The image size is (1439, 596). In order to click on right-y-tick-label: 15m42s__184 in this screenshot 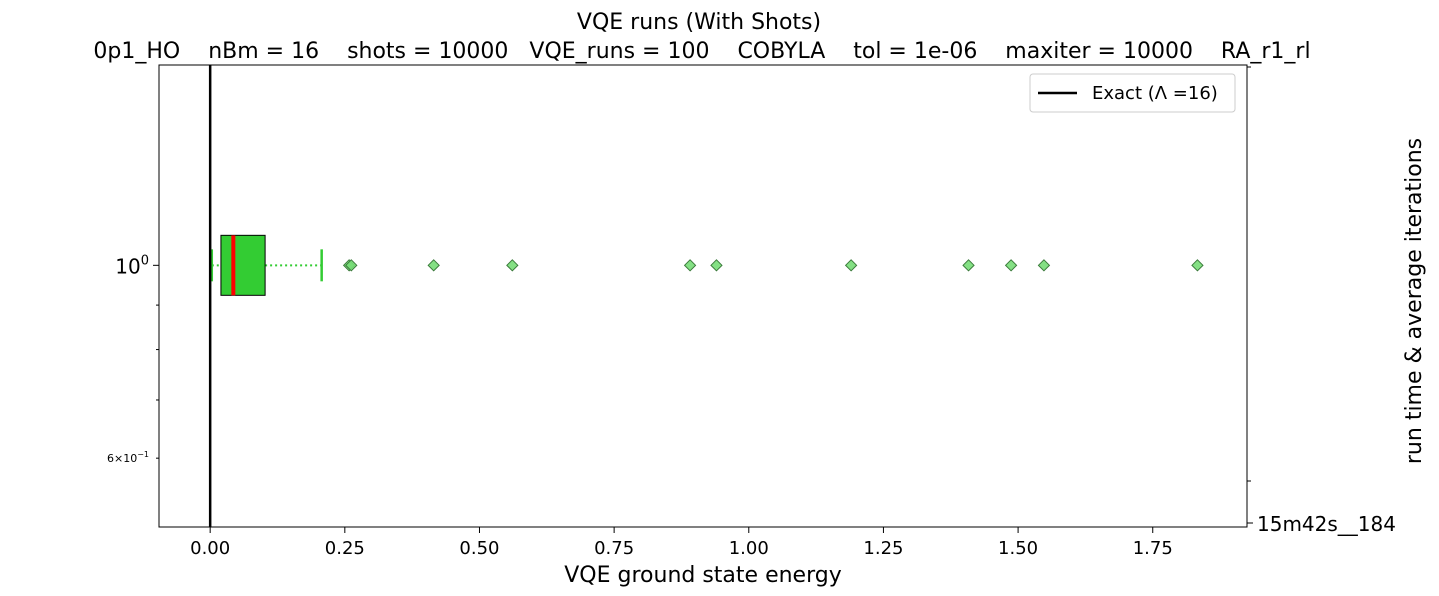, I will do `click(1326, 524)`.